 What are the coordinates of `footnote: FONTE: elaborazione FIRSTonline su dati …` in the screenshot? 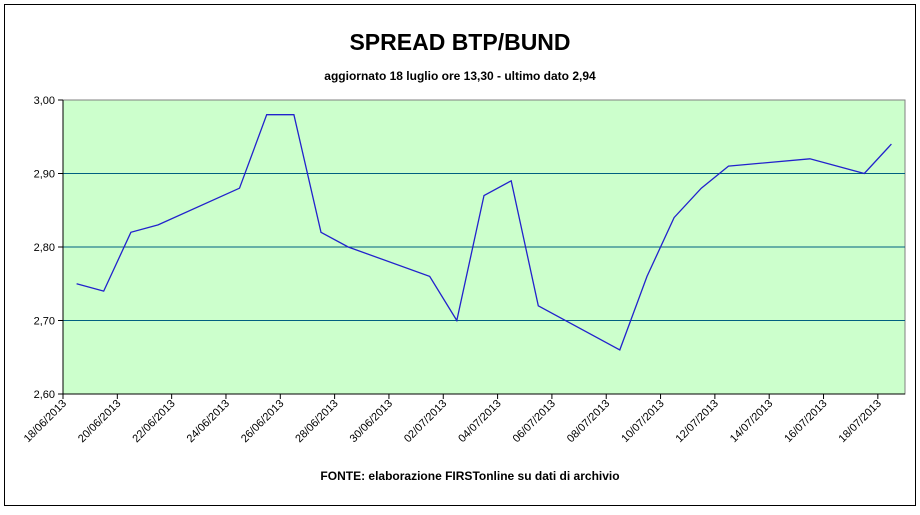 It's located at (469, 476).